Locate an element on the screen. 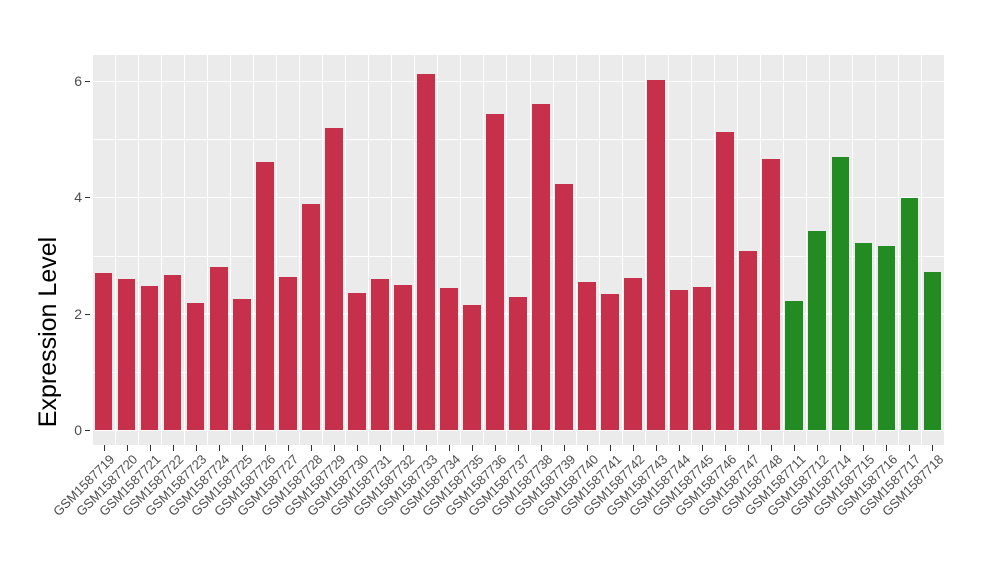  y-axis-tick-label: 6 is located at coordinates (78, 81).